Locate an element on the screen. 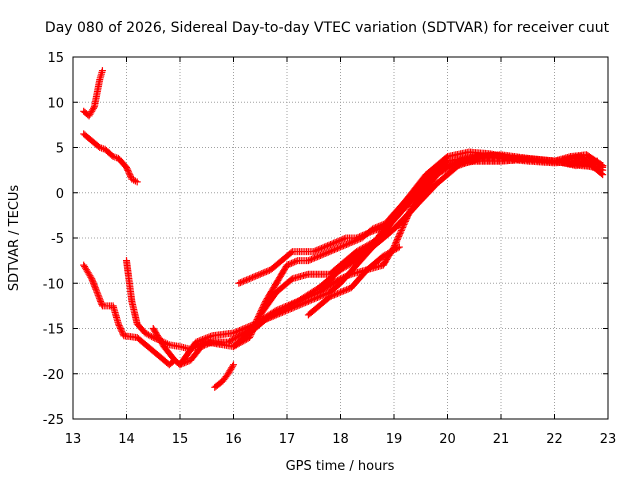 This screenshot has height=485, width=640. x-tick-label: 22 is located at coordinates (554, 439).